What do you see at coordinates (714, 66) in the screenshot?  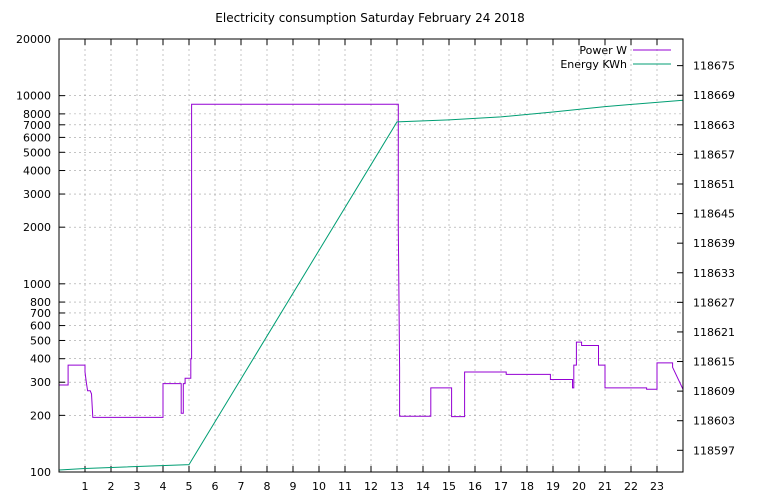 I see `y-right-tick-label: 118675` at bounding box center [714, 66].